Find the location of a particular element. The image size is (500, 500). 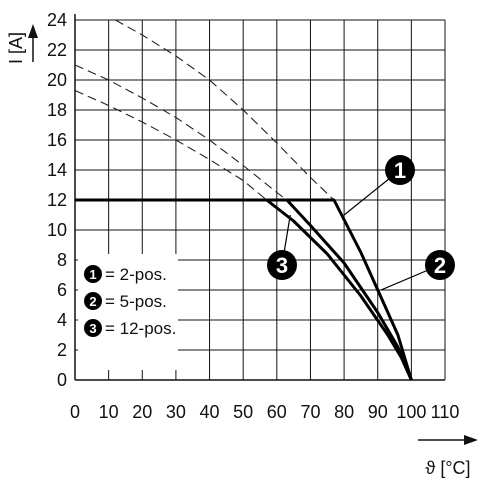

y-tick-label: 2 is located at coordinates (62, 350).